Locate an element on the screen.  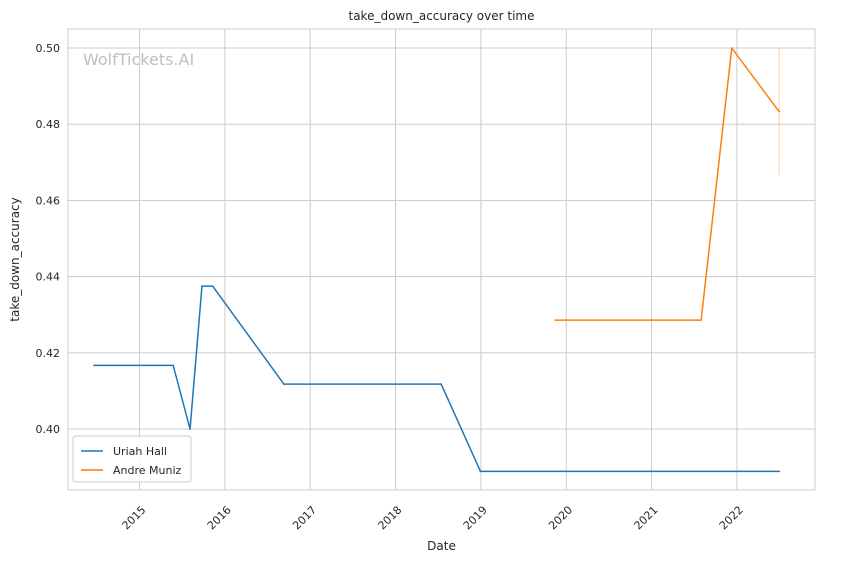
y-tick-label: 0.50 is located at coordinates (48, 48).